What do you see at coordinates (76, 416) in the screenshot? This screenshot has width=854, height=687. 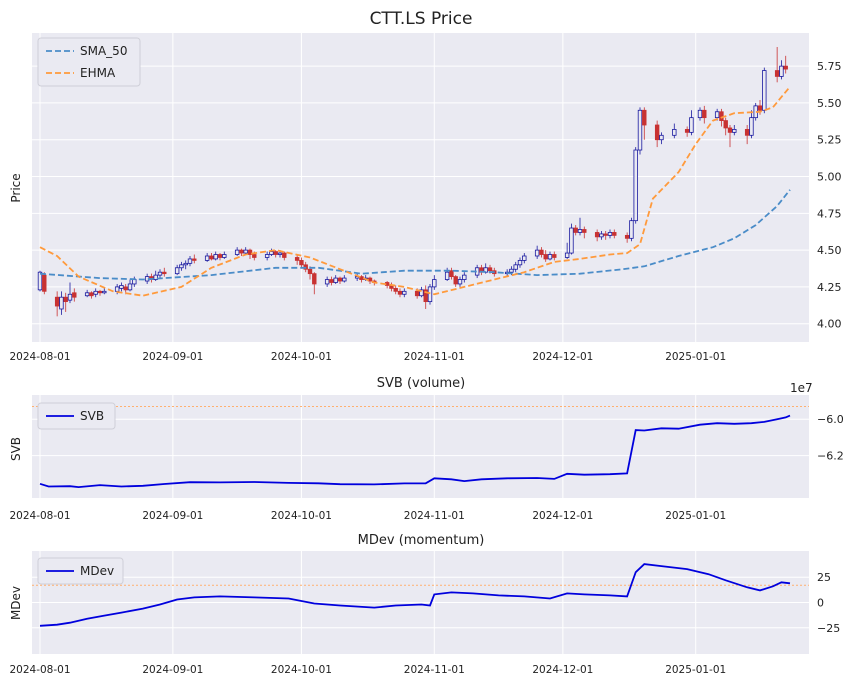 I see `svb-legend-box` at bounding box center [76, 416].